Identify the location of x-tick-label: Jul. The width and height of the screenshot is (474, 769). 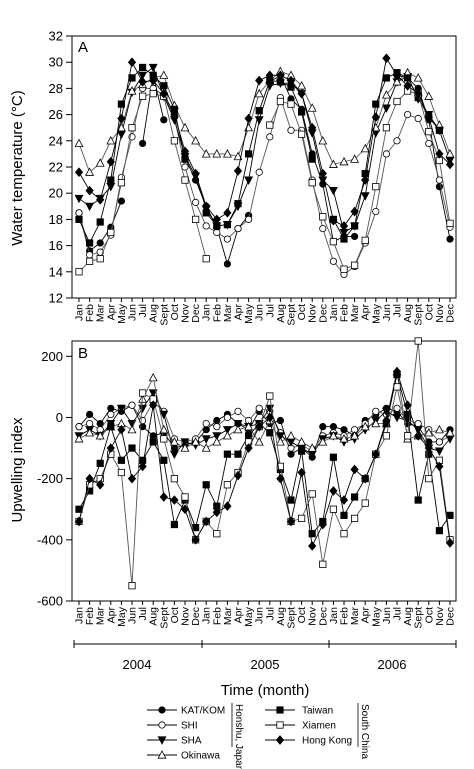
(270, 310).